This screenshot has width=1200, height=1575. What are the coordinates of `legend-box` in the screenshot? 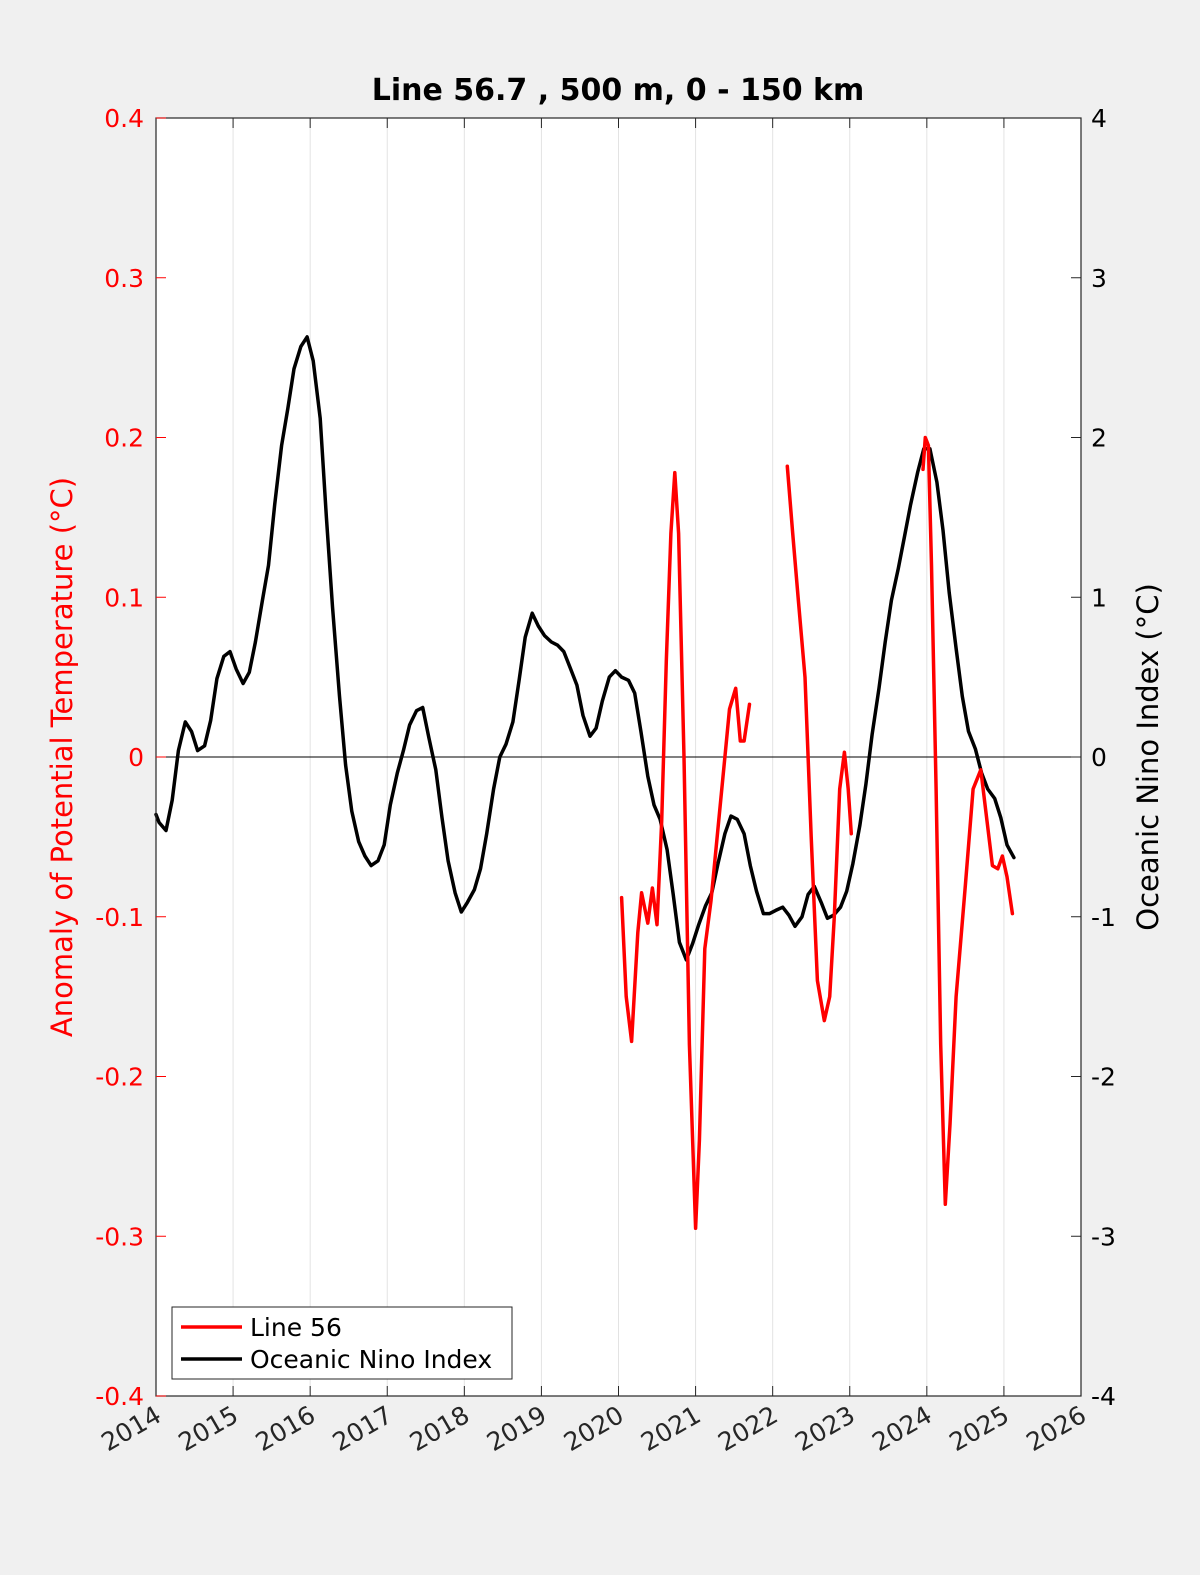 It's located at (342, 1343).